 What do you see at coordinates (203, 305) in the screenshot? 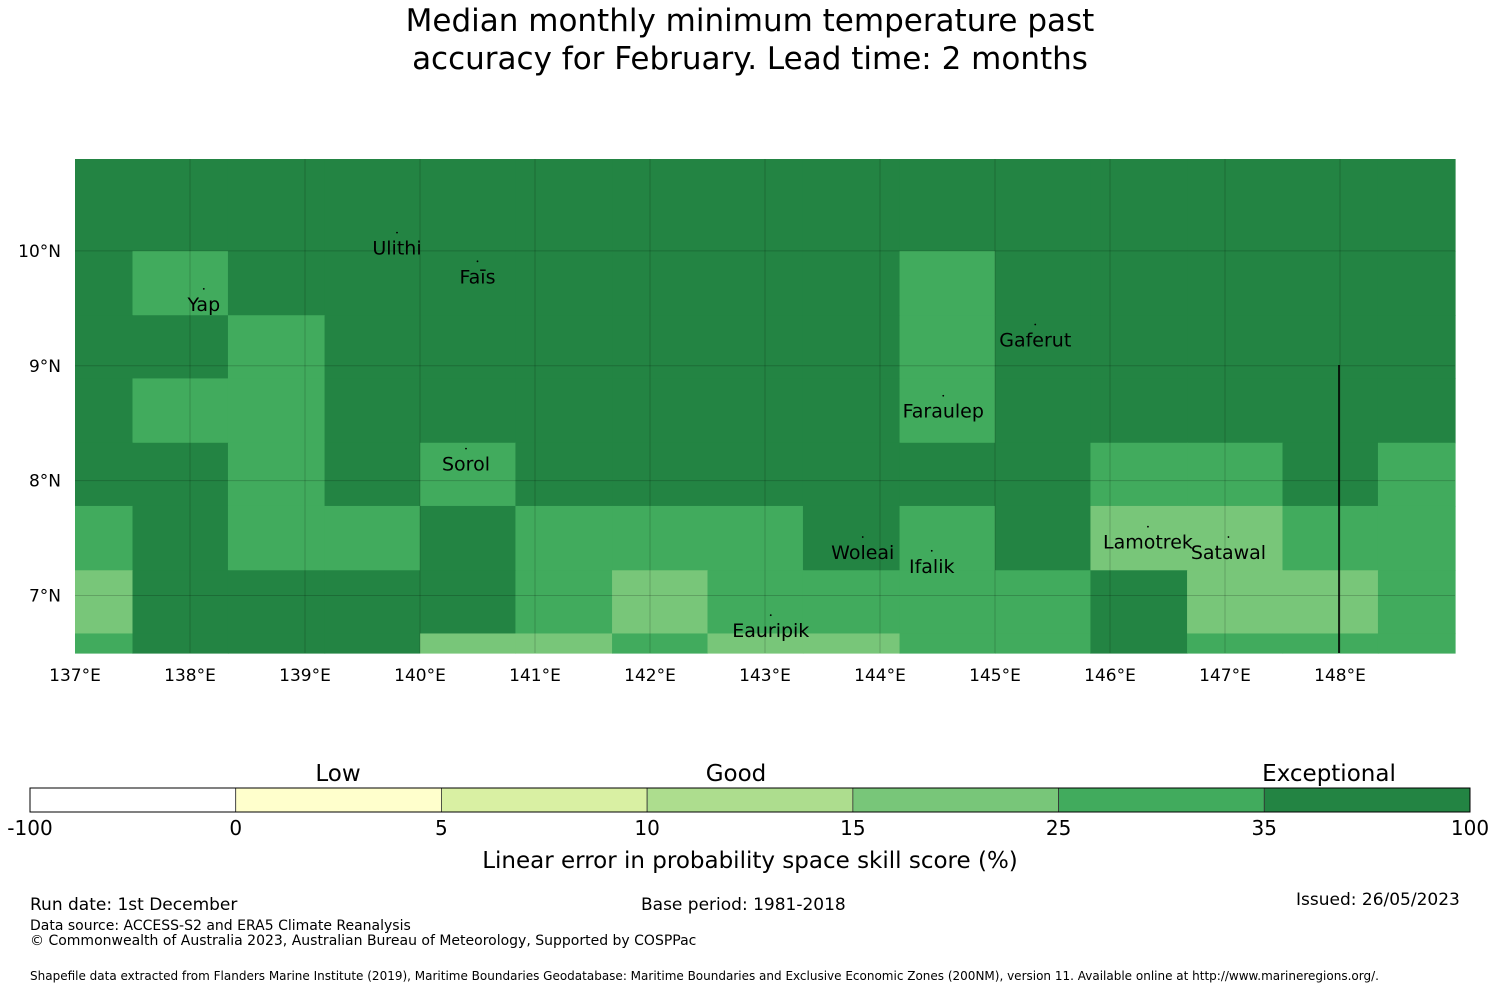
I see `island-label: Yap` at bounding box center [203, 305].